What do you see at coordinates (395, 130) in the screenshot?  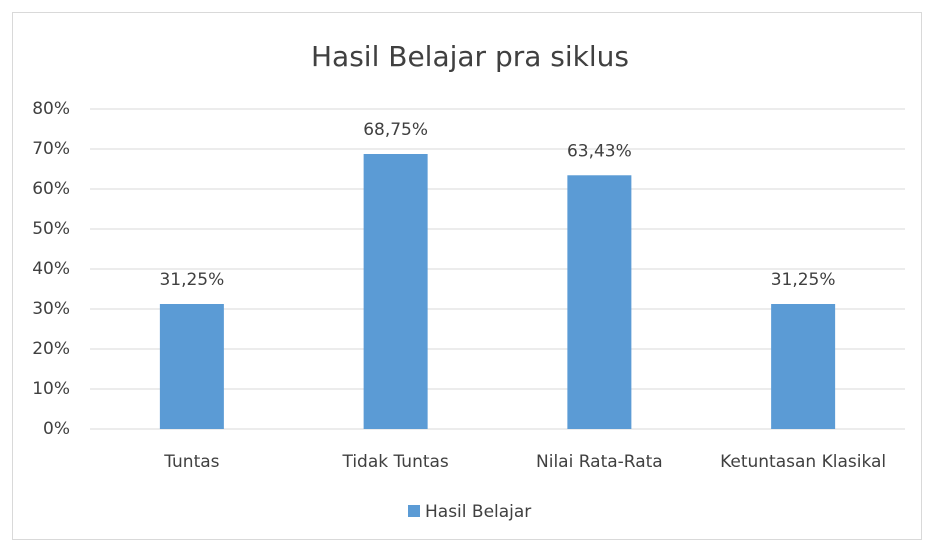 I see `data-label: 68,75%` at bounding box center [395, 130].